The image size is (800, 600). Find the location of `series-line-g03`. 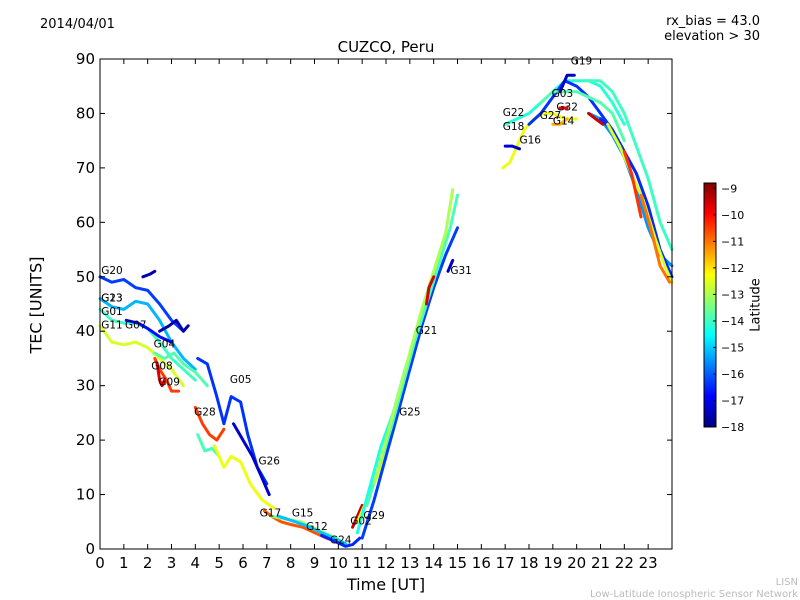

series-line-g03 is located at coordinates (582, 116).